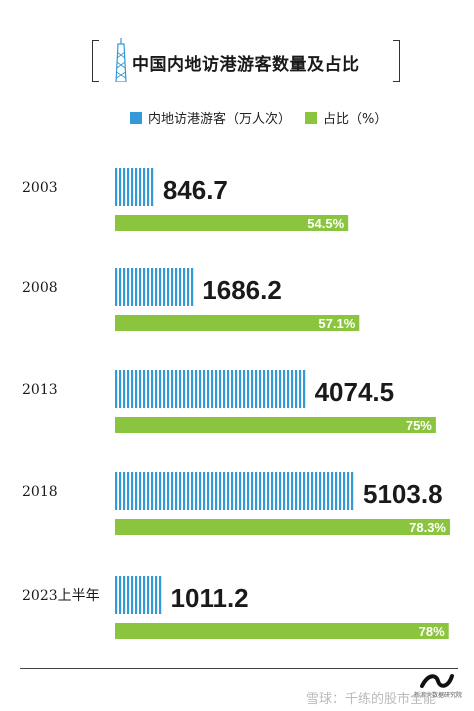  Describe the element at coordinates (437, 681) in the screenshot. I see `sina-logo-icon` at that location.